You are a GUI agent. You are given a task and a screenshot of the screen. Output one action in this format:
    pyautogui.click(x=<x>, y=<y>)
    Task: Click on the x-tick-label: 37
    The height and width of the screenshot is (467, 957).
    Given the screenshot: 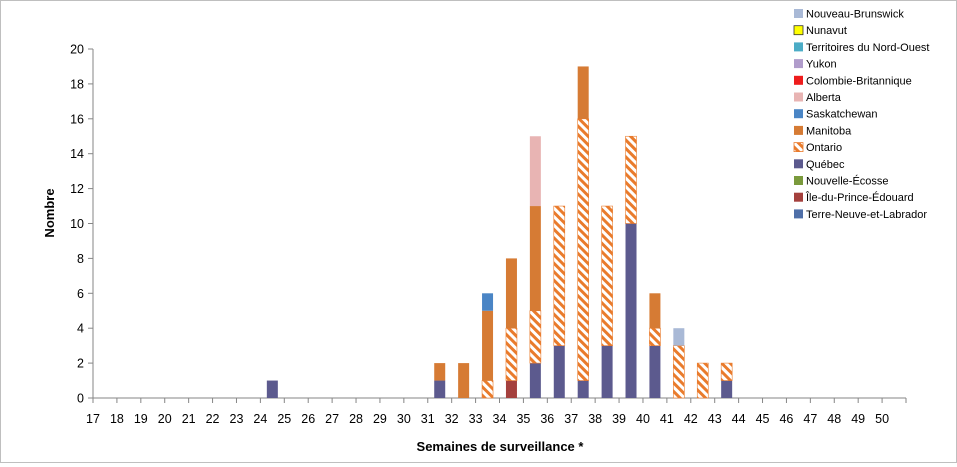 What is the action you would take?
    pyautogui.click(x=571, y=419)
    